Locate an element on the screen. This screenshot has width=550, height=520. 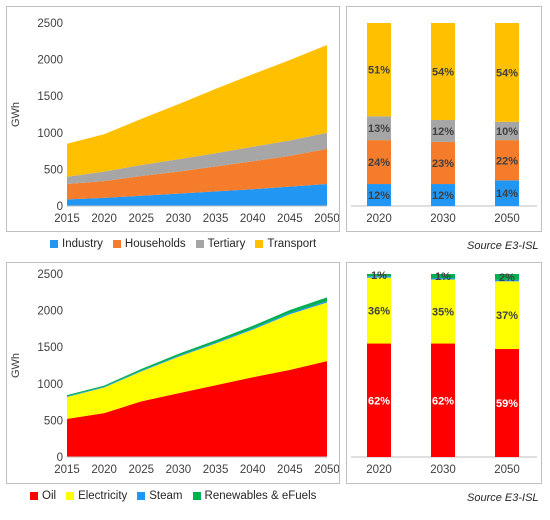
area-series-households is located at coordinates (197, 174).